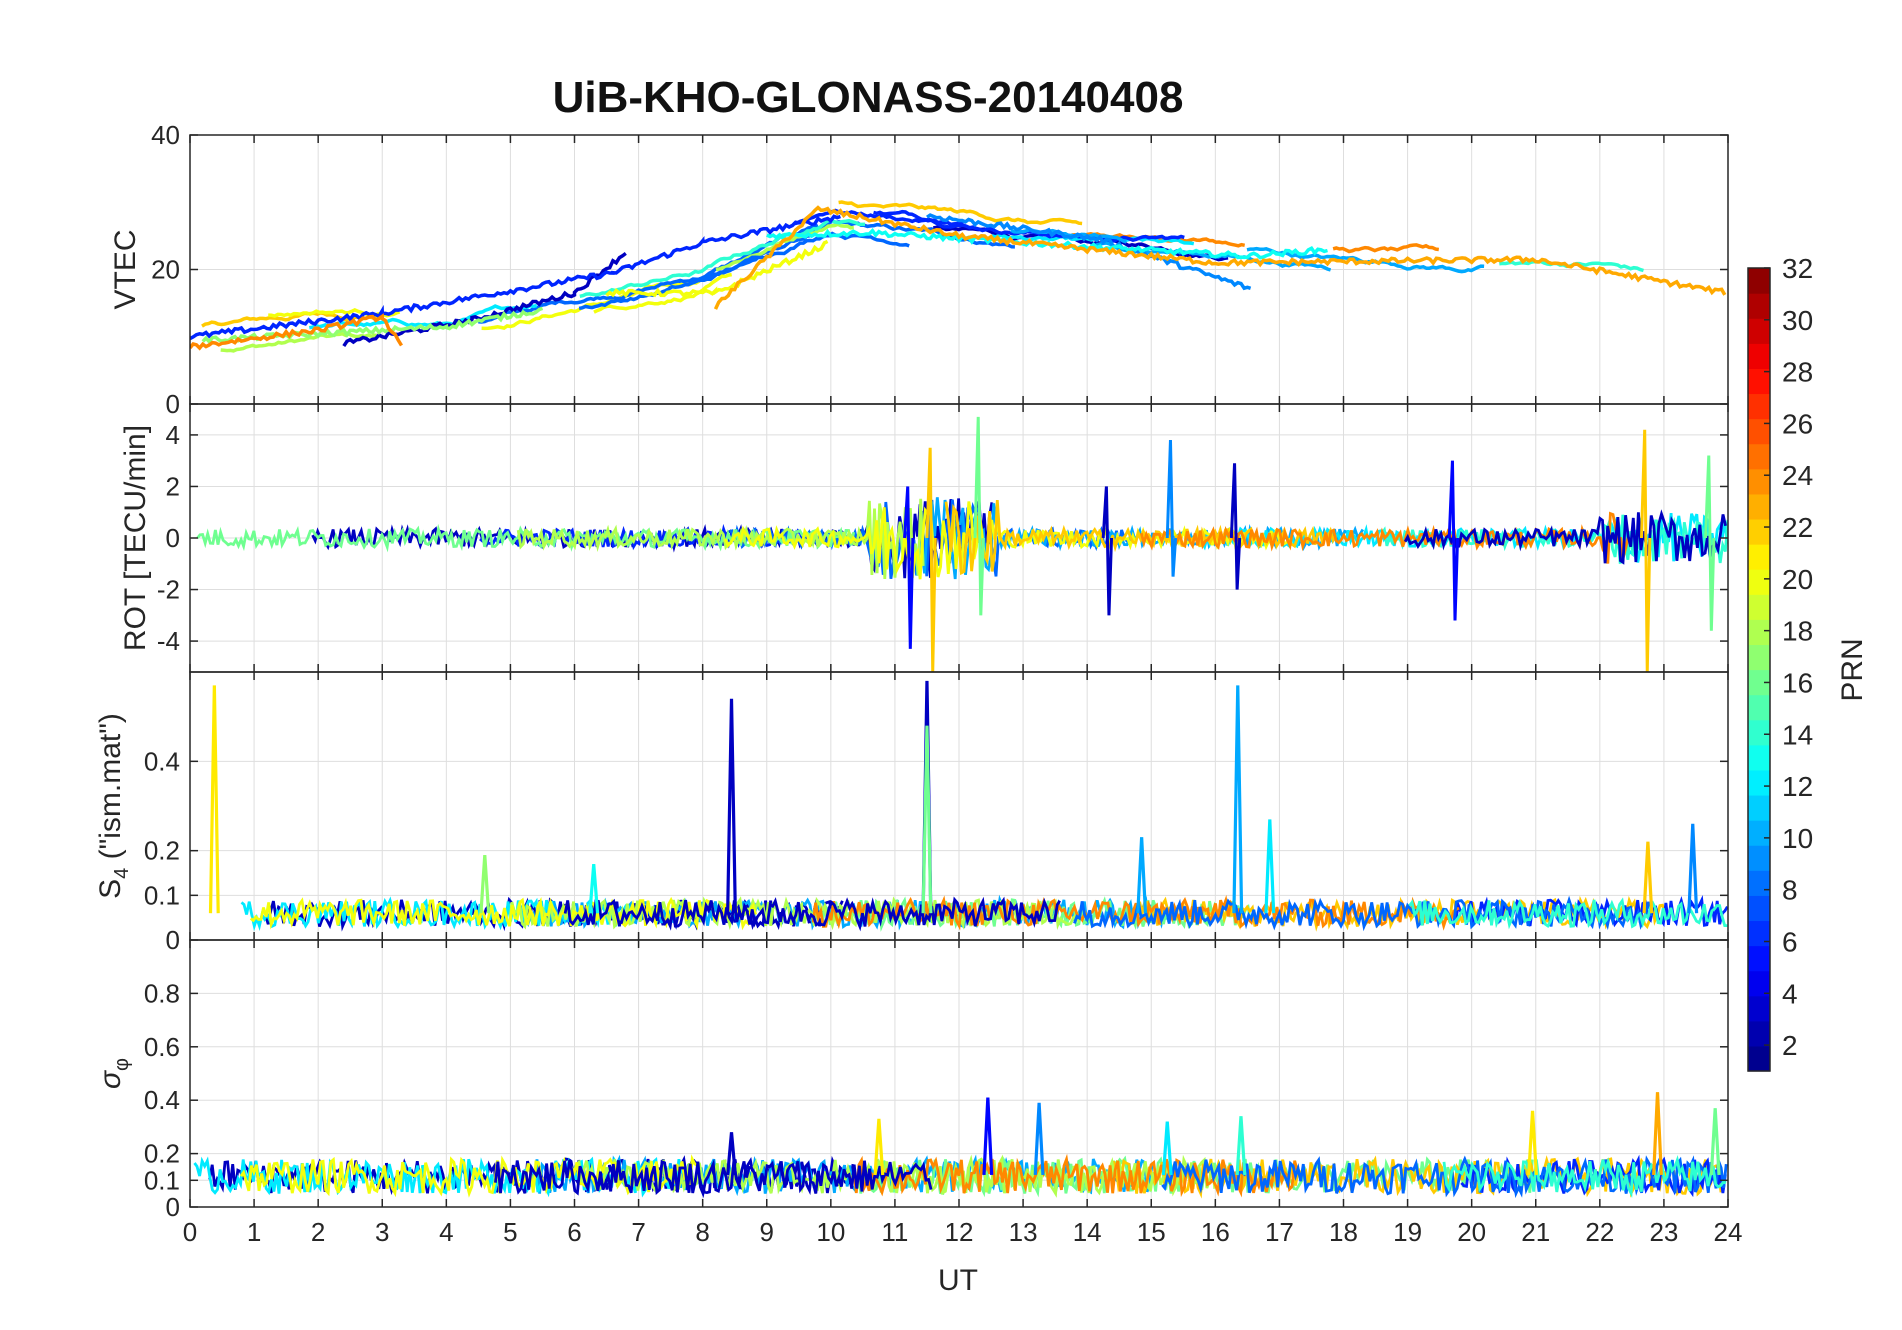  I want to click on y-tick-label: 40, so click(165, 135).